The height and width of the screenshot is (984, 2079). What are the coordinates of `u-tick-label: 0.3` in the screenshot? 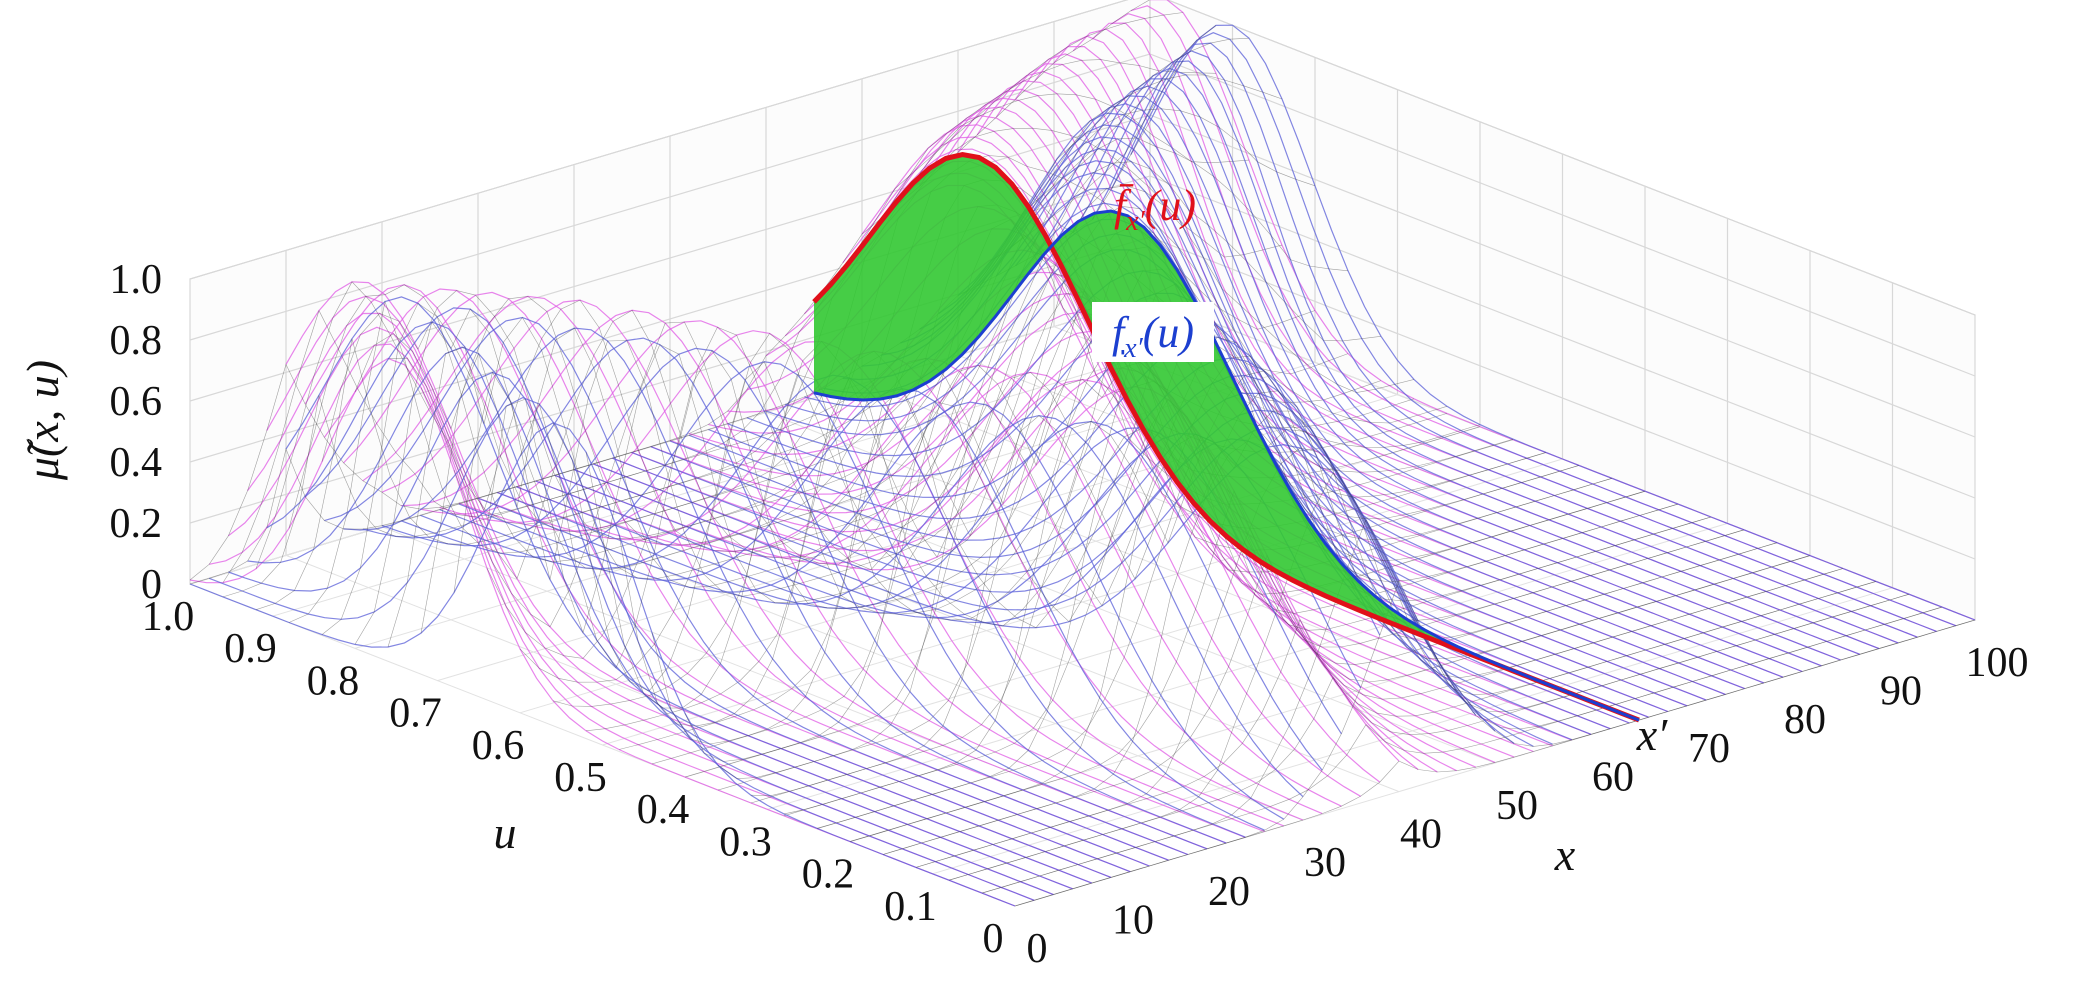 It's located at (745, 842).